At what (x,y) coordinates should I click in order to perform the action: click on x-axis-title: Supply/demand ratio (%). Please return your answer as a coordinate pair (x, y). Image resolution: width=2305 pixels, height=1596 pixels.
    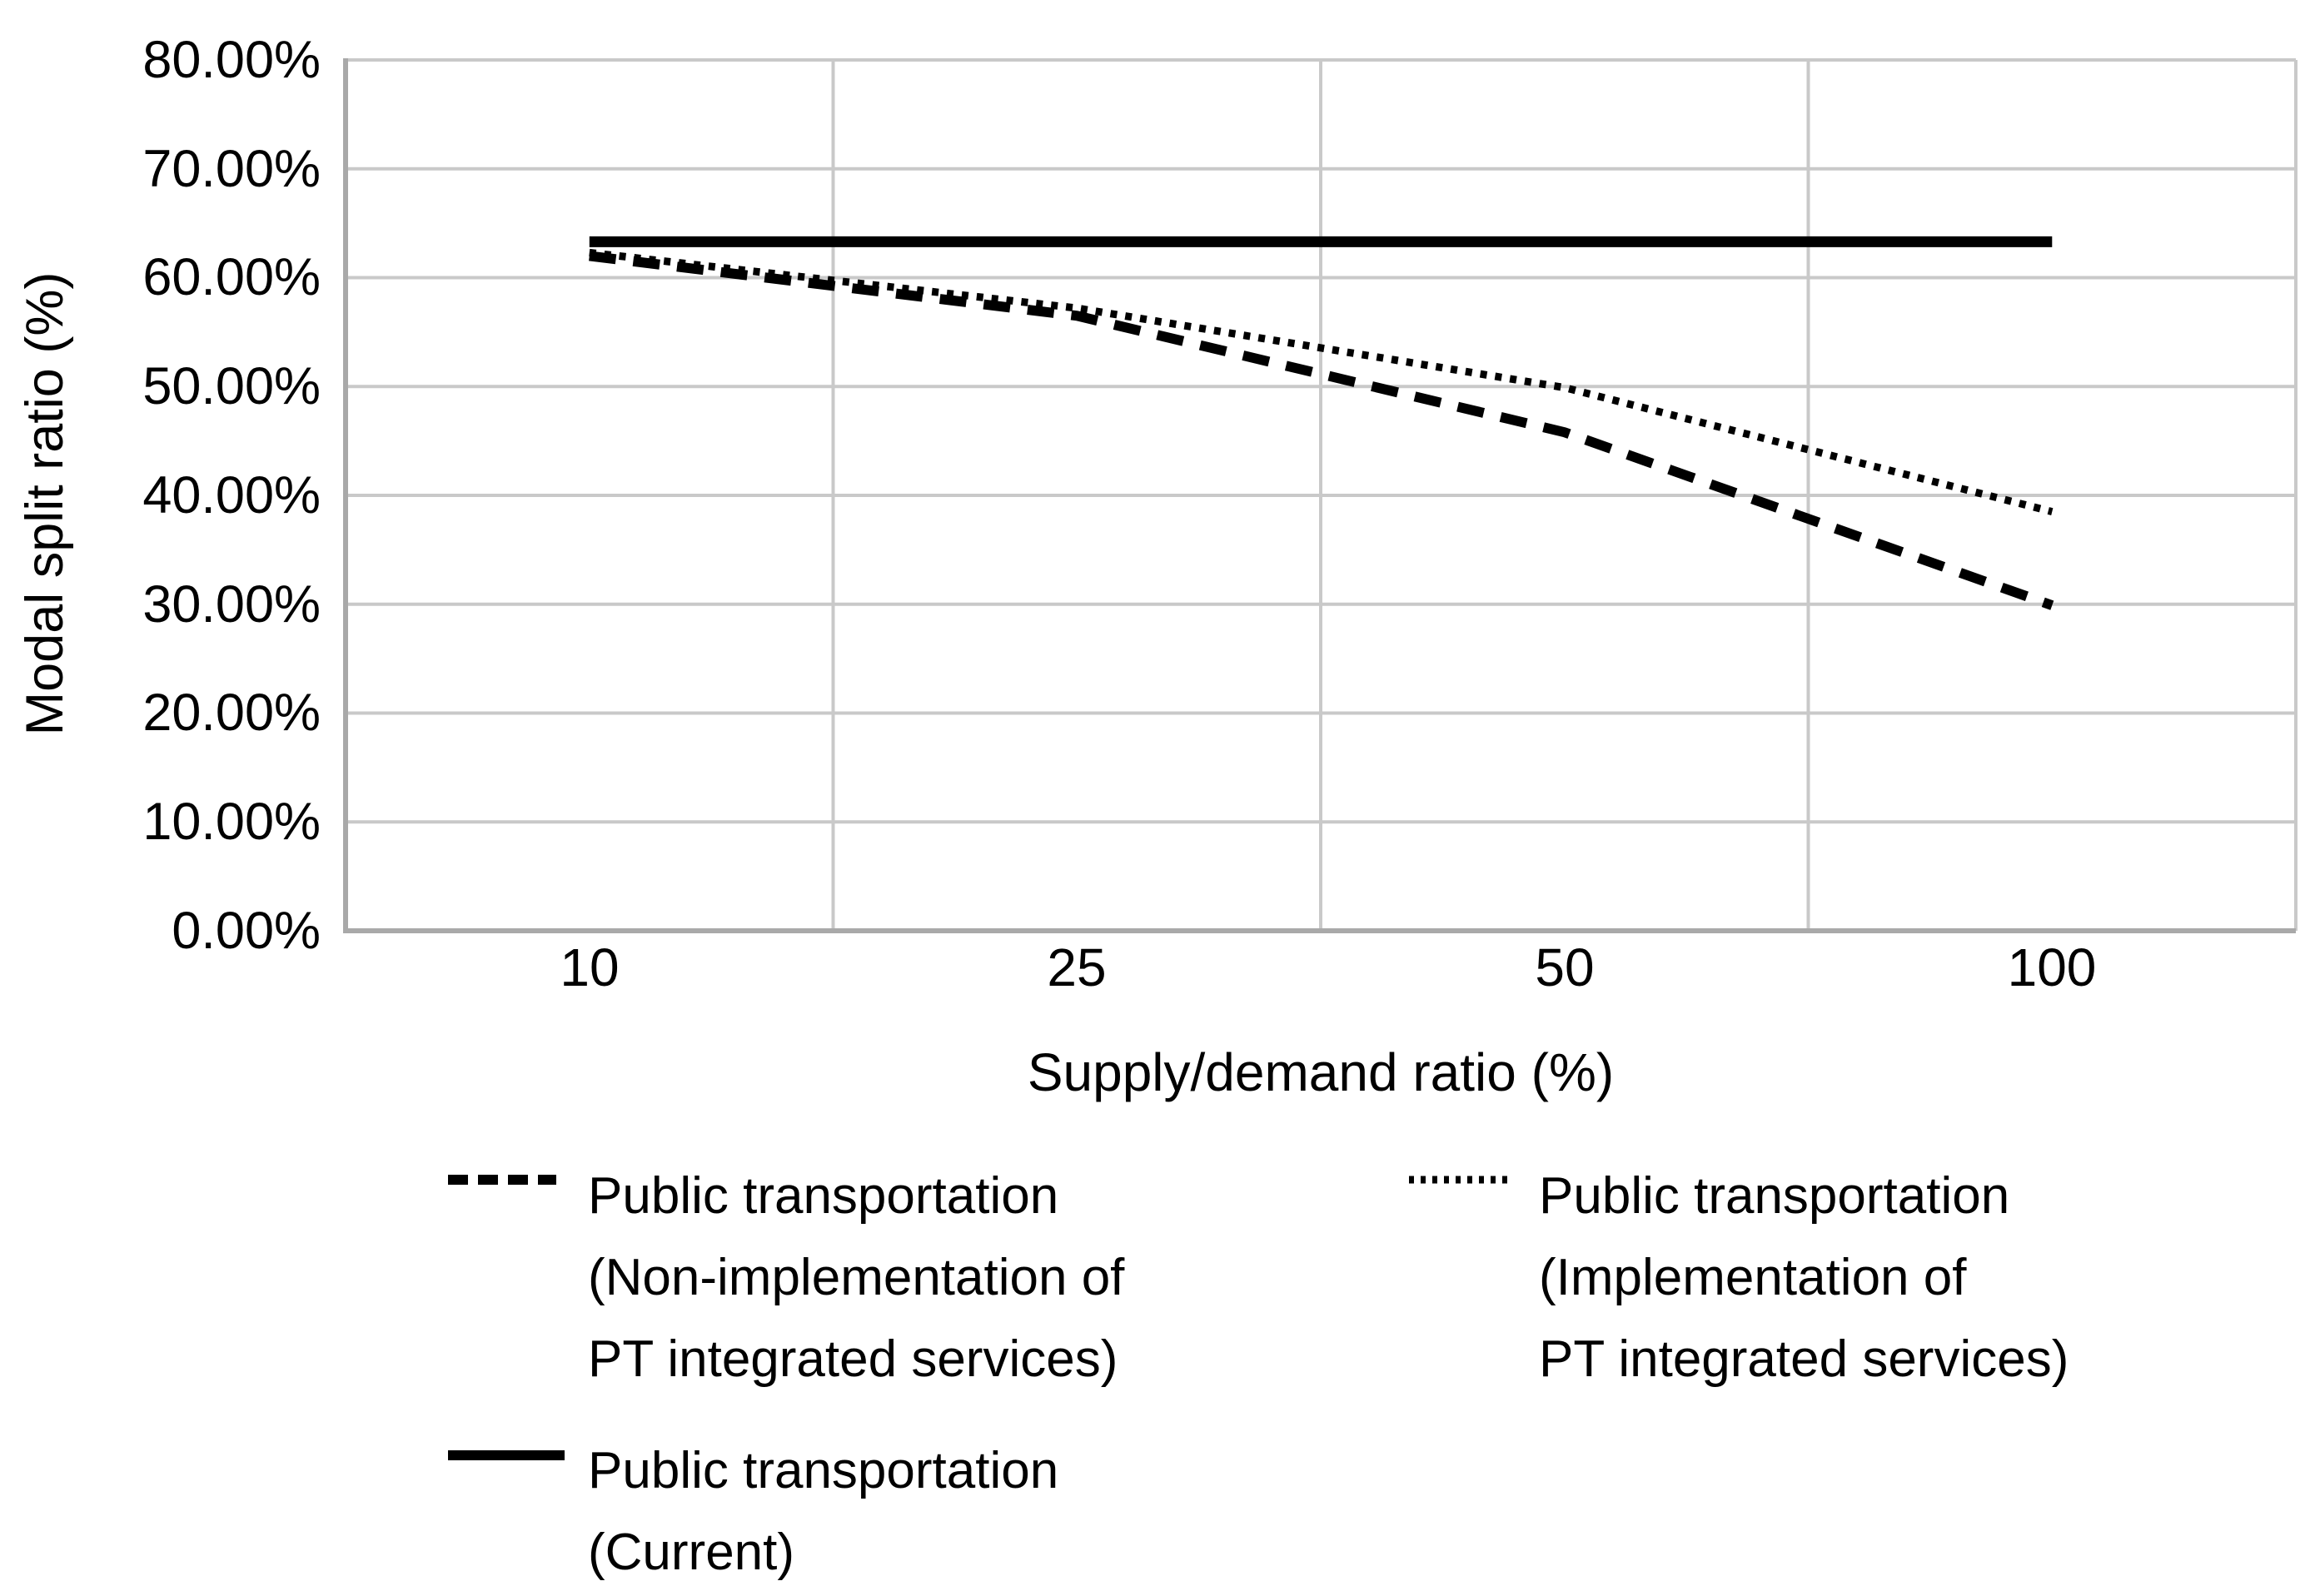
    Looking at the image, I should click on (1321, 1072).